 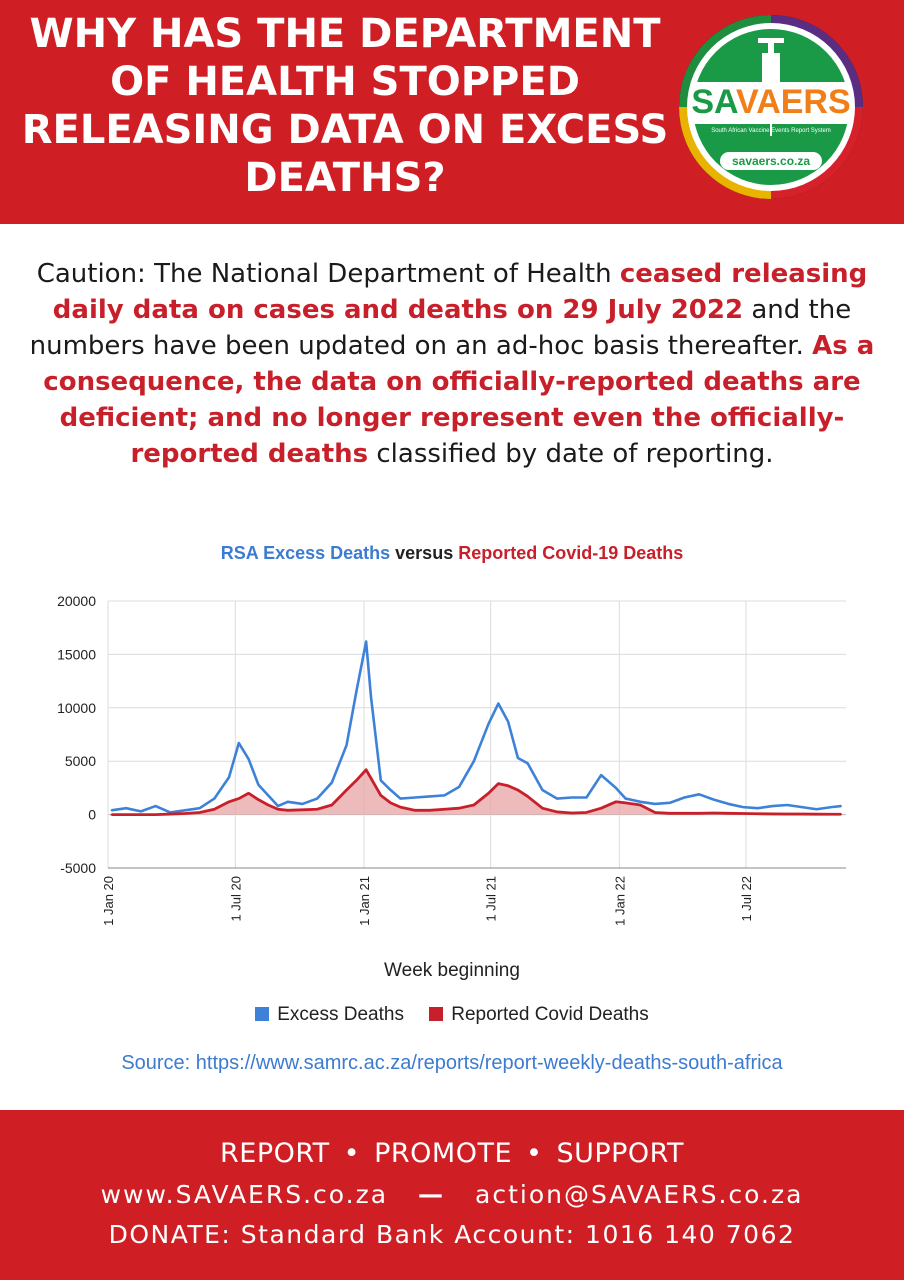 What do you see at coordinates (571, 553) in the screenshot?
I see `chart-title-reported: Reported Covid-19 Deaths` at bounding box center [571, 553].